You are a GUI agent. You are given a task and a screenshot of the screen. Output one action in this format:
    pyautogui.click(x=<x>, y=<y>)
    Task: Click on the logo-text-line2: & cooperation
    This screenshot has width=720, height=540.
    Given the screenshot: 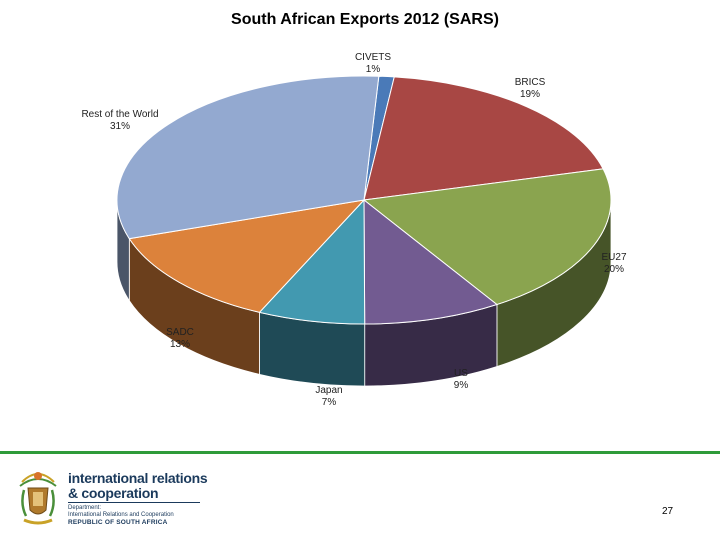 What is the action you would take?
    pyautogui.click(x=113, y=493)
    